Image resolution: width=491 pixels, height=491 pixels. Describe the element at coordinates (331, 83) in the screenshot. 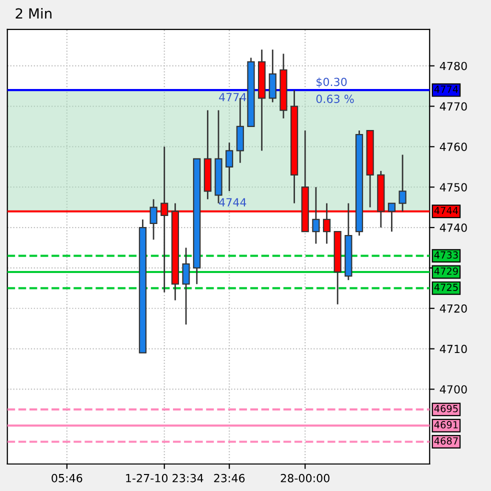

I see `annotation: $0.30` at that location.